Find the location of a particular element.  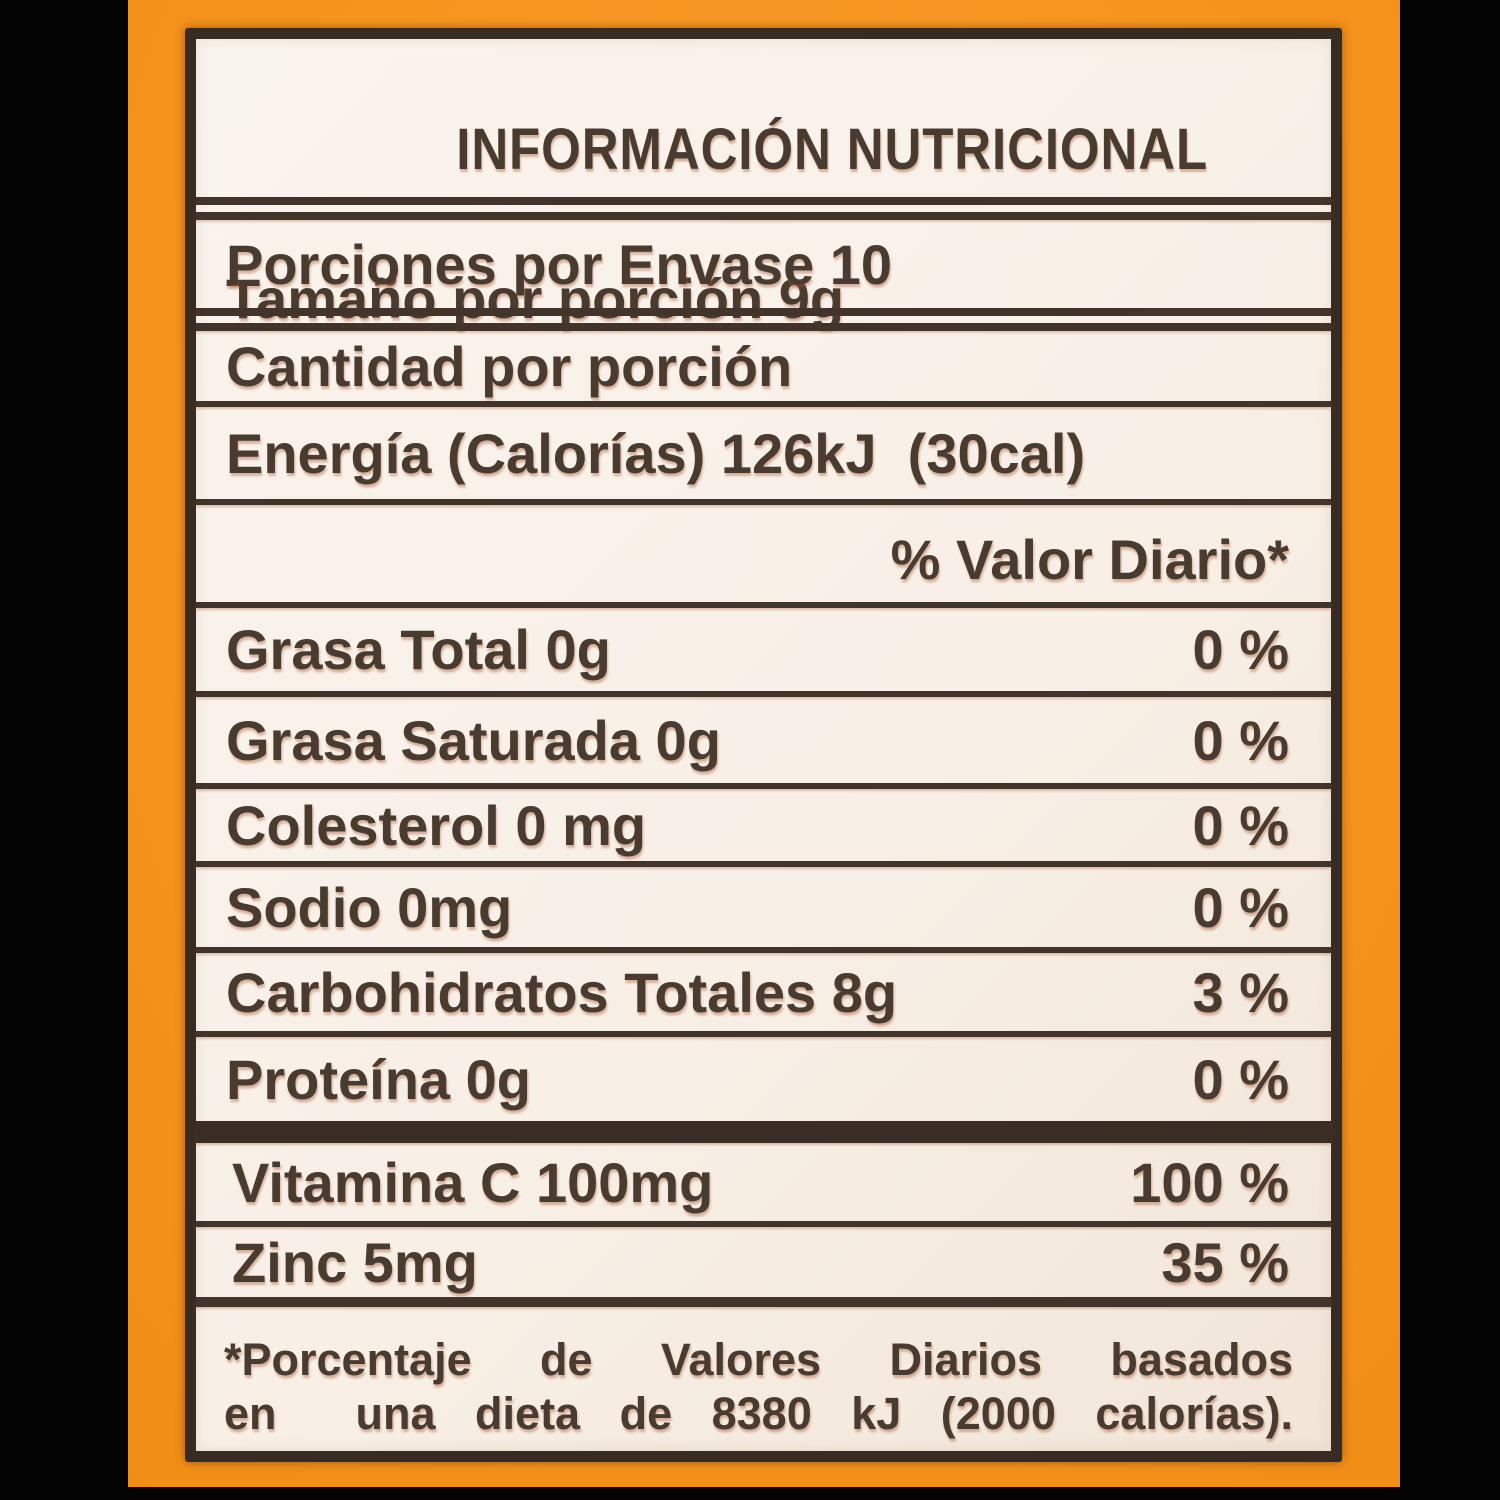

nutrient-name: Sodio 0mg is located at coordinates (369, 907).